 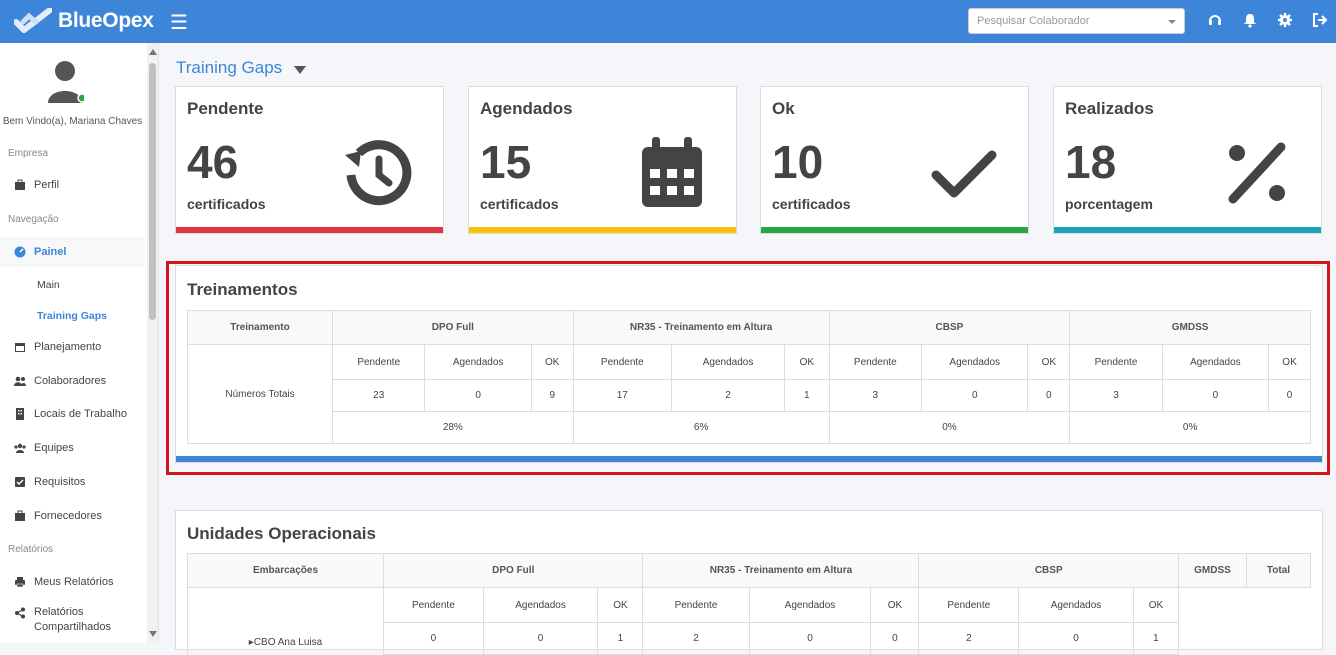 What do you see at coordinates (68, 516) in the screenshot?
I see `sidebar-item-label: Fornecedores` at bounding box center [68, 516].